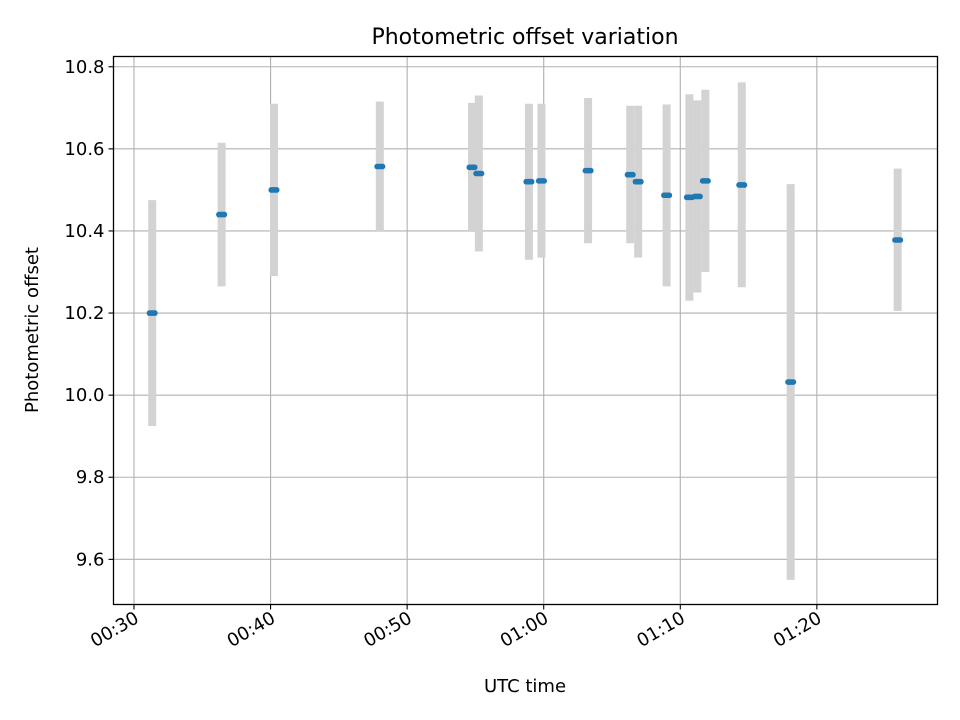 This screenshot has width=960, height=720. Describe the element at coordinates (84, 149) in the screenshot. I see `y-tick-label: 10.6` at that location.